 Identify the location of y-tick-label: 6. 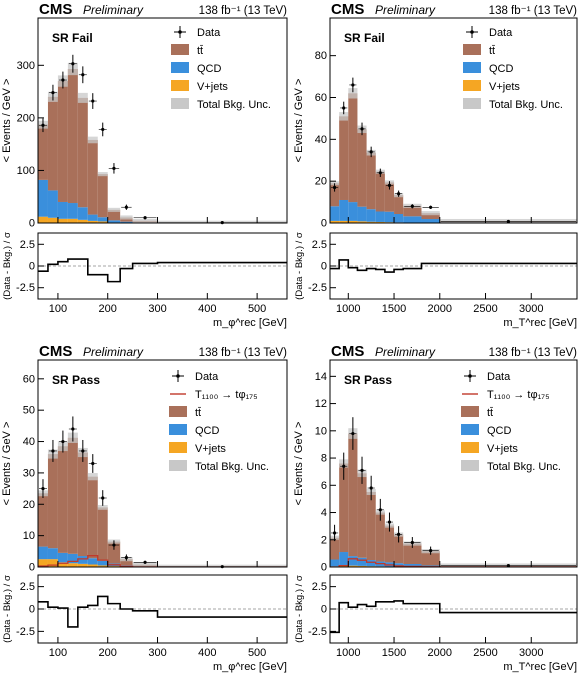
(324, 486).